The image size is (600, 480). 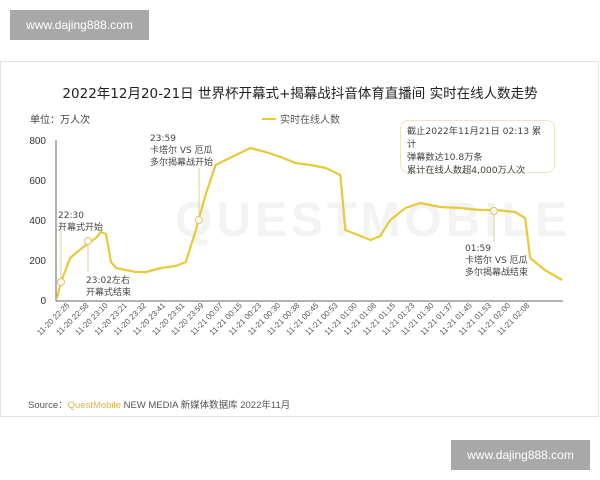 I want to click on legend: 实时在线人数, so click(x=301, y=118).